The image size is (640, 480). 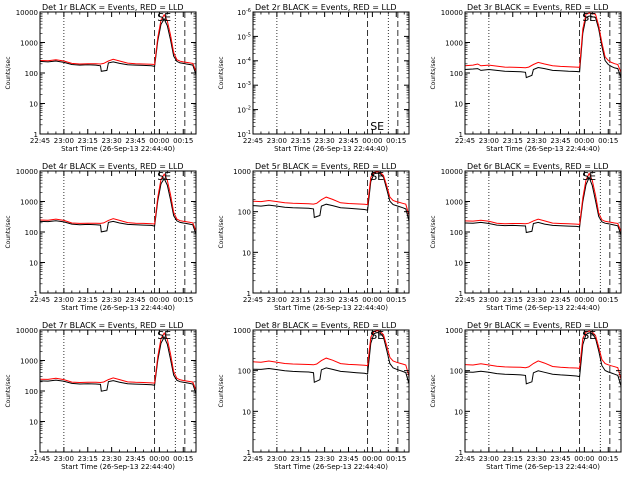 What do you see at coordinates (244, 61) in the screenshot?
I see `y-tick-label: 10⁻⁴` at bounding box center [244, 61].